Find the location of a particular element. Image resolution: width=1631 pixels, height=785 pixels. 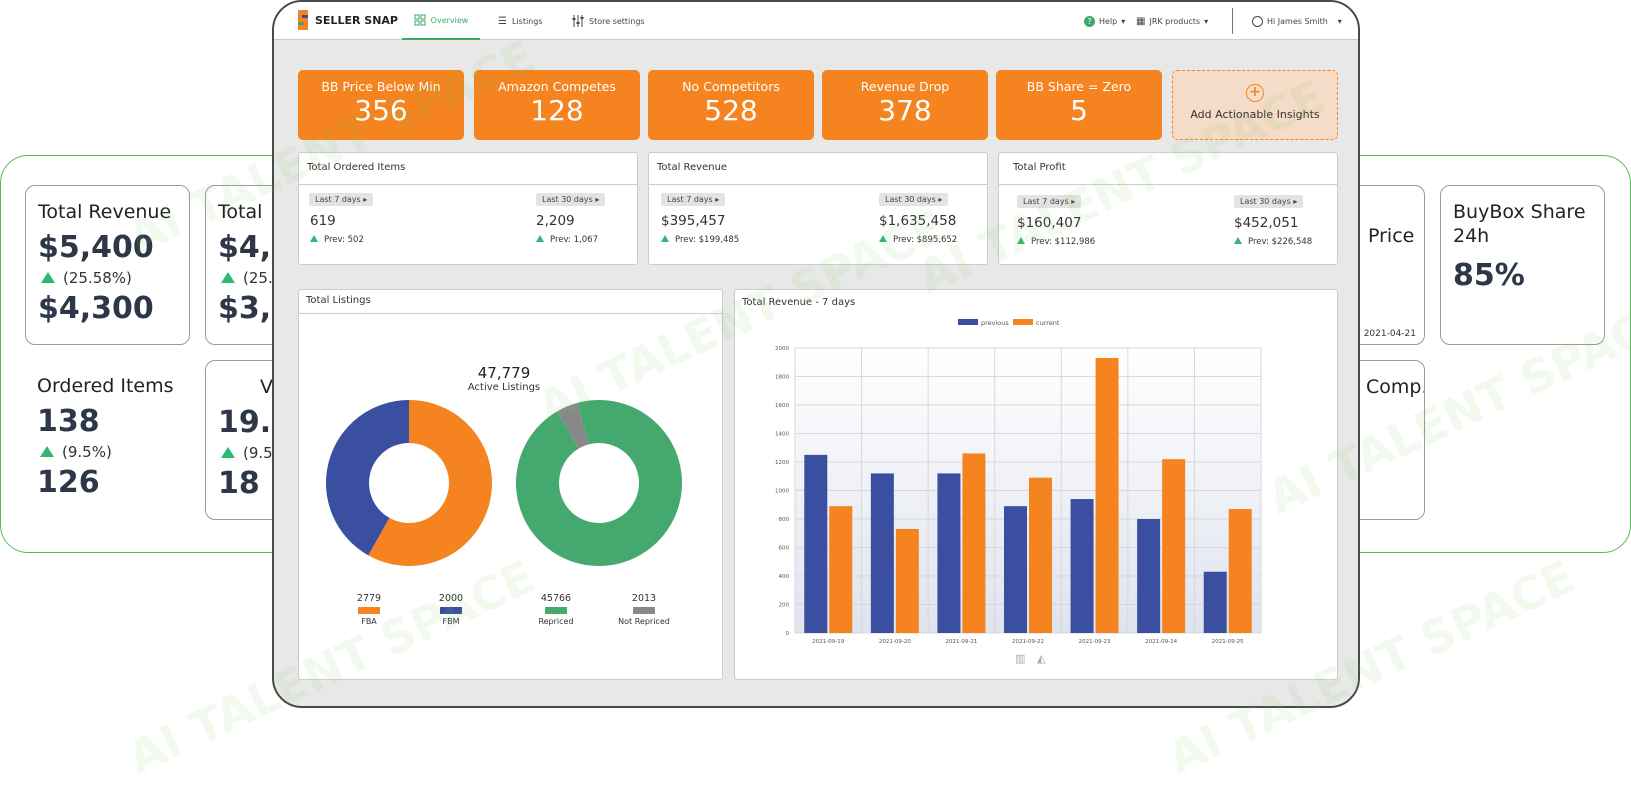

legend-swatch-previous is located at coordinates (968, 322).